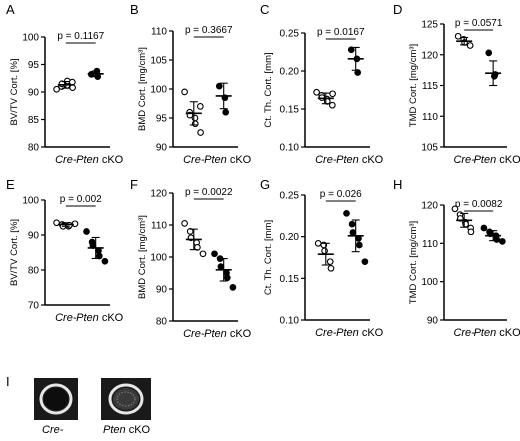 This screenshot has height=441, width=520. I want to click on p-value-label: p = 0.026, so click(341, 194).